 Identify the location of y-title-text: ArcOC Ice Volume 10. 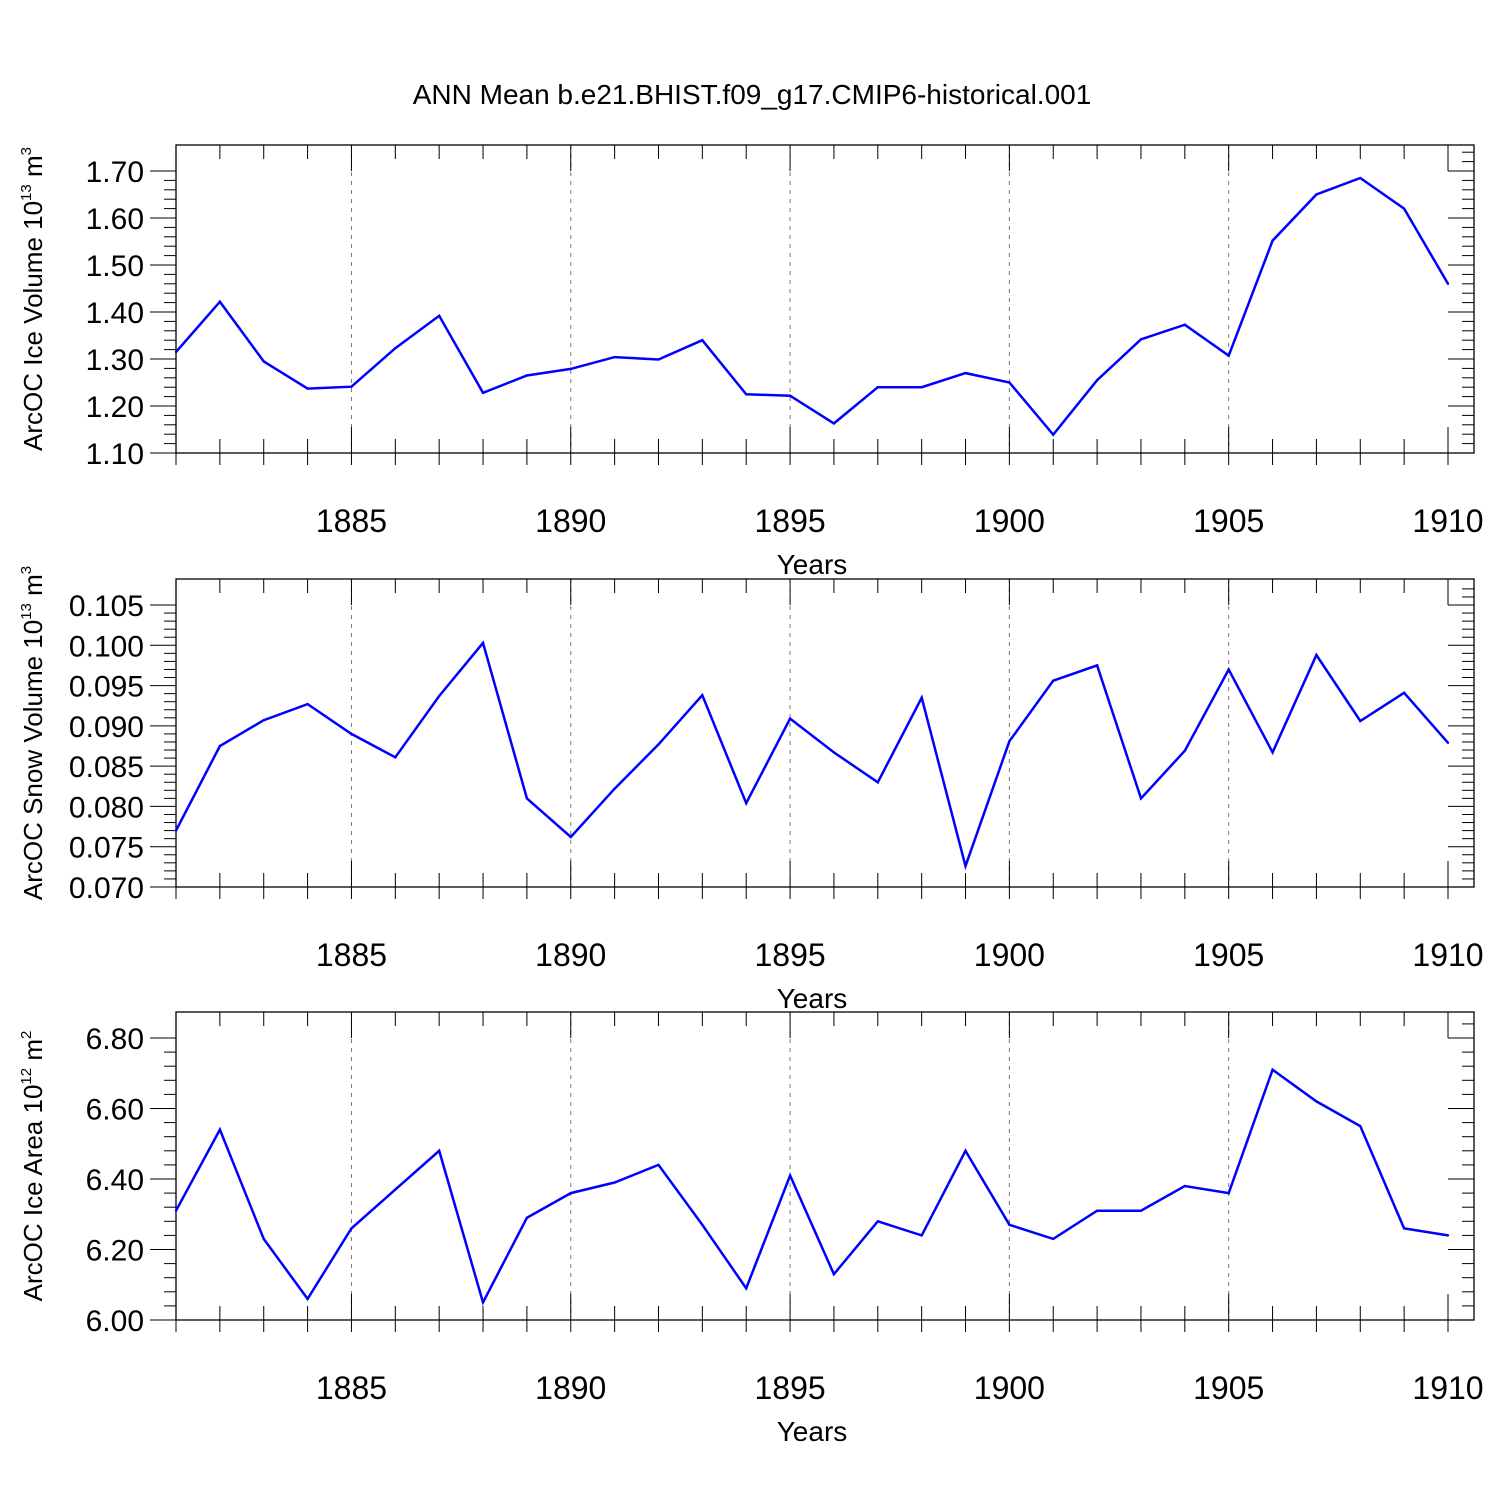
(33, 326).